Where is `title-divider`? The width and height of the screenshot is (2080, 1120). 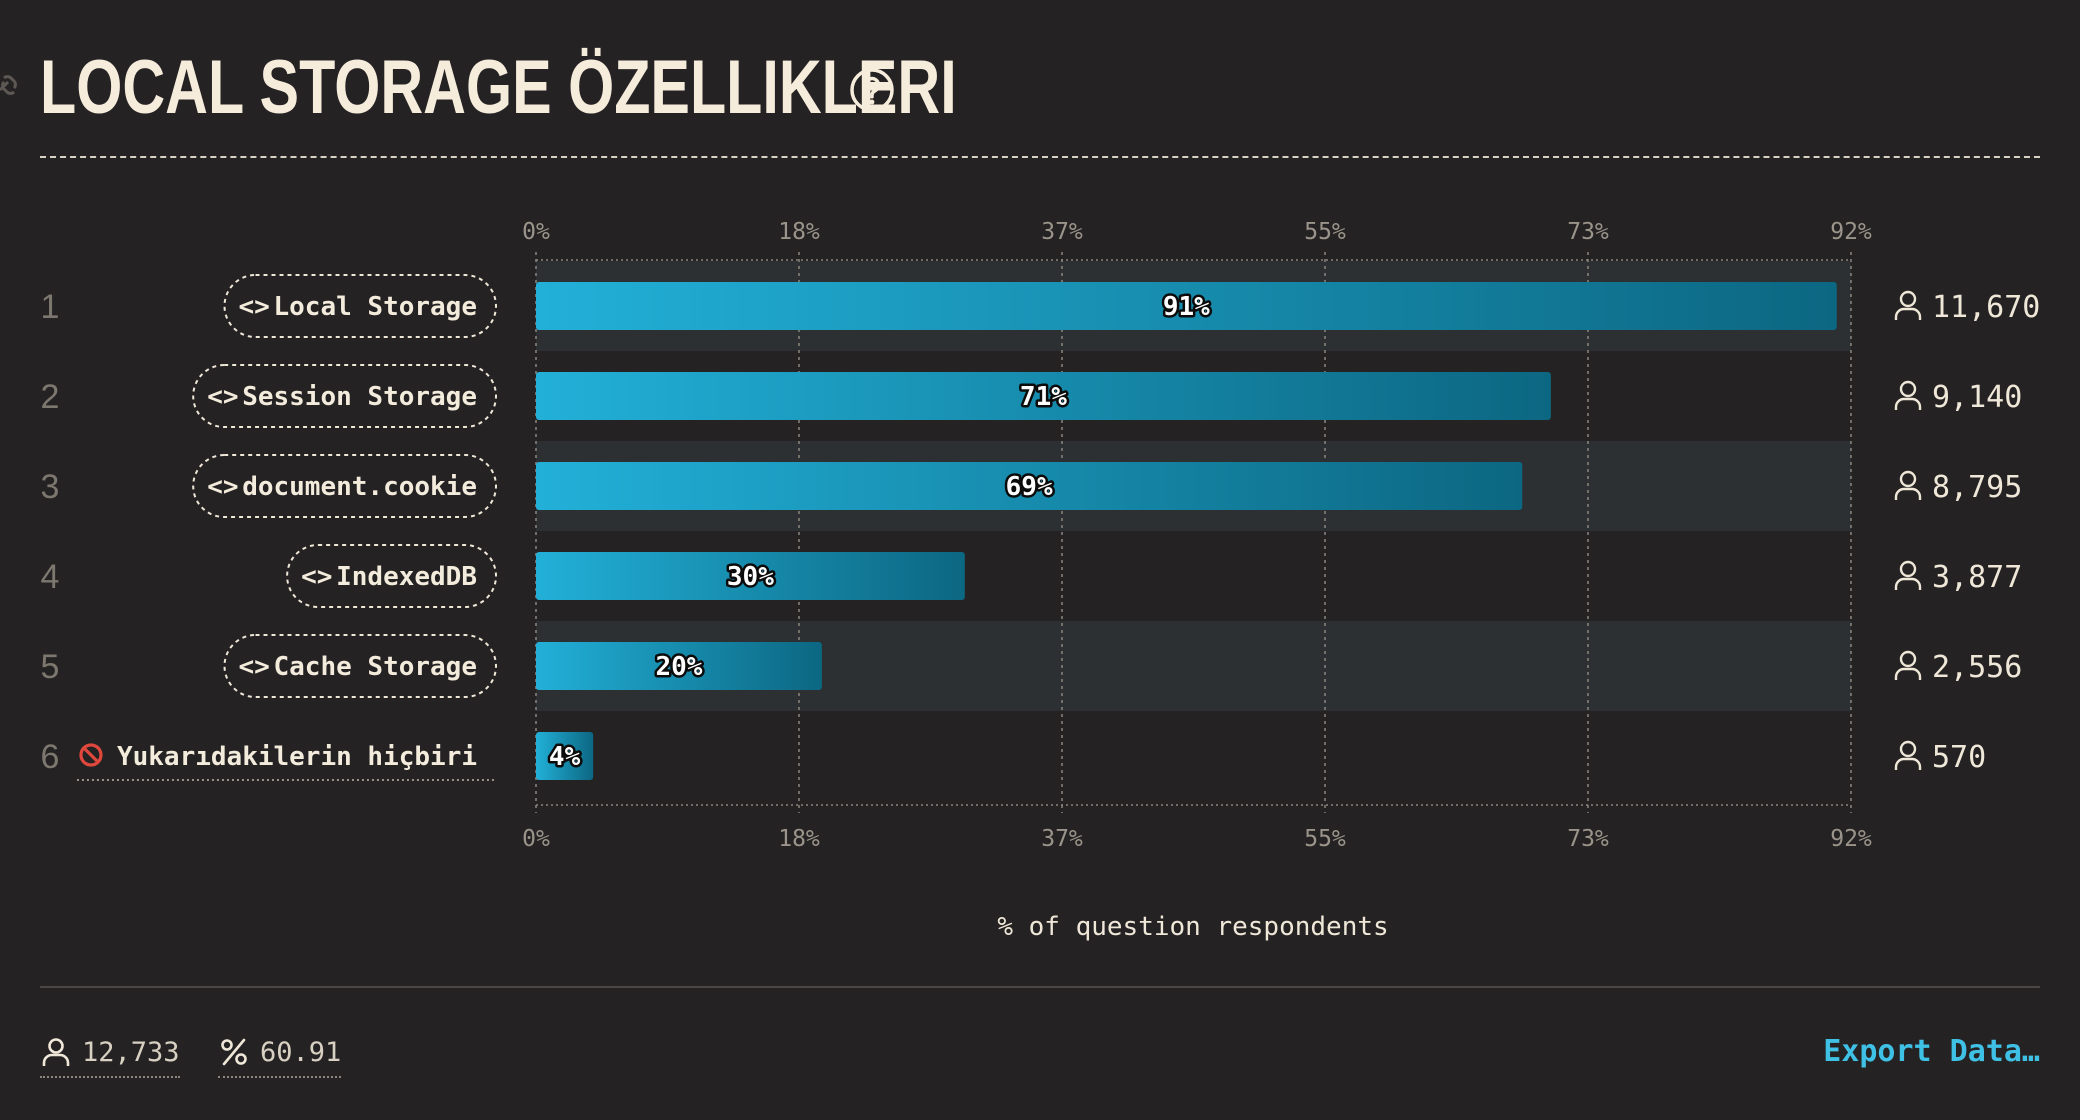 title-divider is located at coordinates (1040, 157).